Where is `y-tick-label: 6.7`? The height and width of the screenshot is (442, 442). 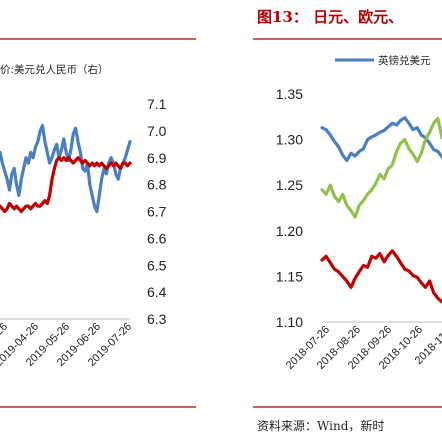 y-tick-label: 6.7 is located at coordinates (157, 212).